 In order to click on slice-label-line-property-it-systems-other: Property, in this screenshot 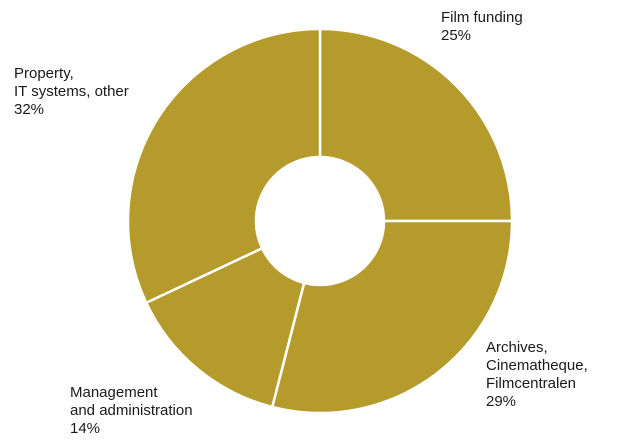, I will do `click(44, 73)`.